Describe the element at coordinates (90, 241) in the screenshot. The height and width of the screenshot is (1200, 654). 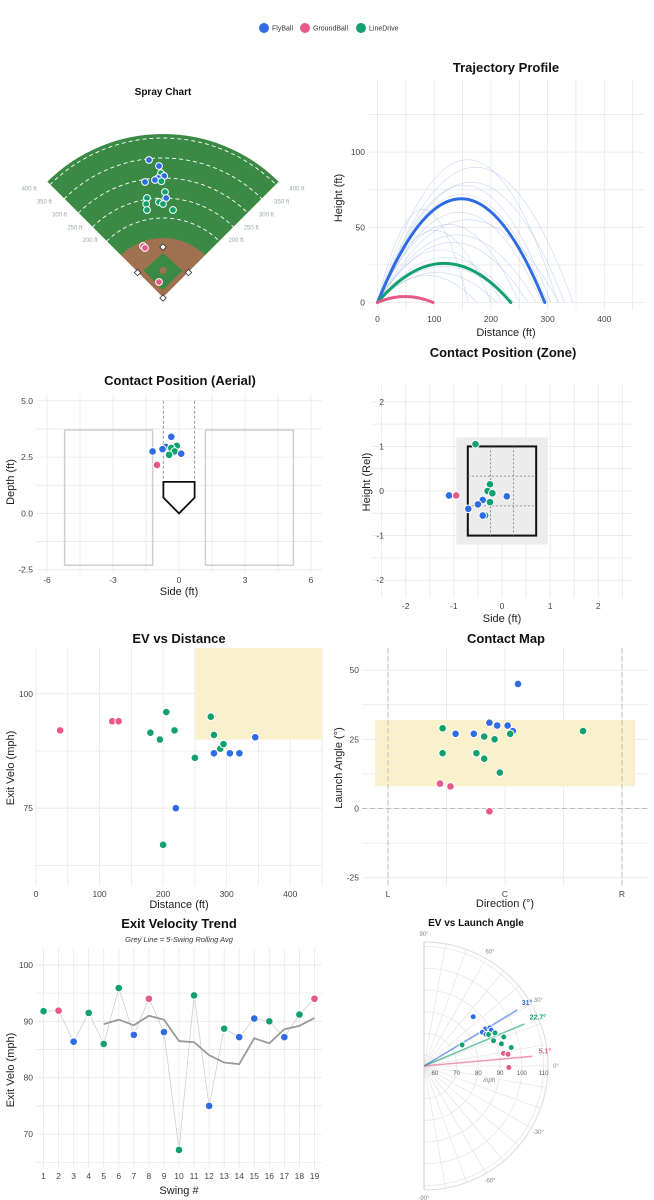
I see `distance-label-left: 200 ft` at that location.